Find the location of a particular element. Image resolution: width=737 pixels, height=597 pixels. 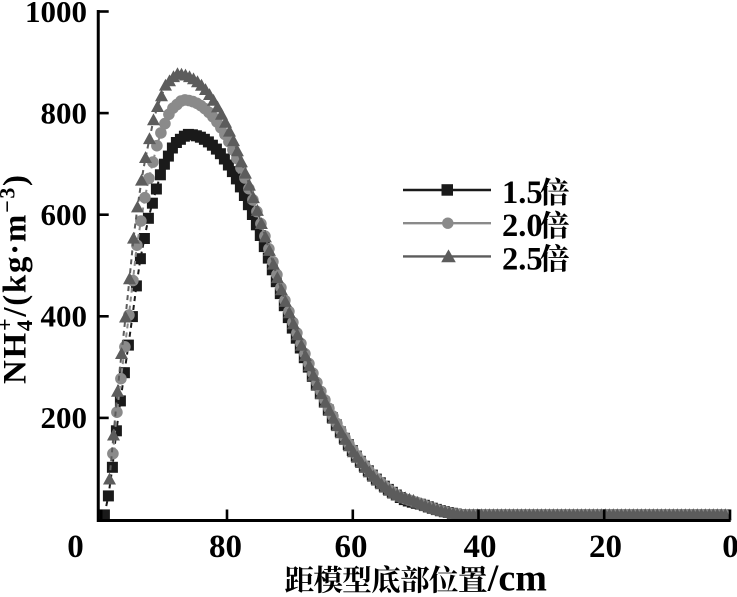

svg-text: 20 is located at coordinates (605, 547).